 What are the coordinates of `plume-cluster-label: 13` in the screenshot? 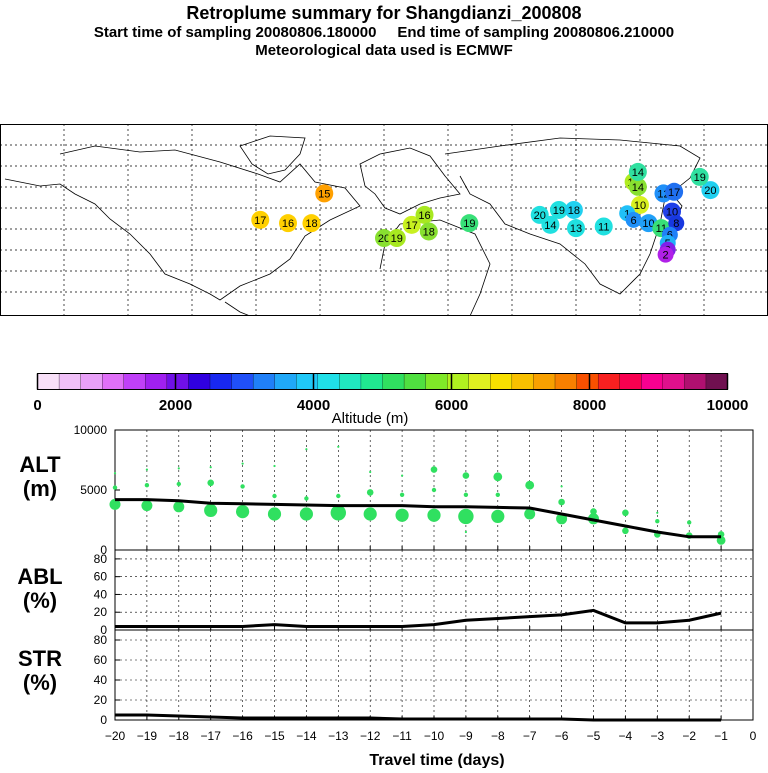 It's located at (576, 229).